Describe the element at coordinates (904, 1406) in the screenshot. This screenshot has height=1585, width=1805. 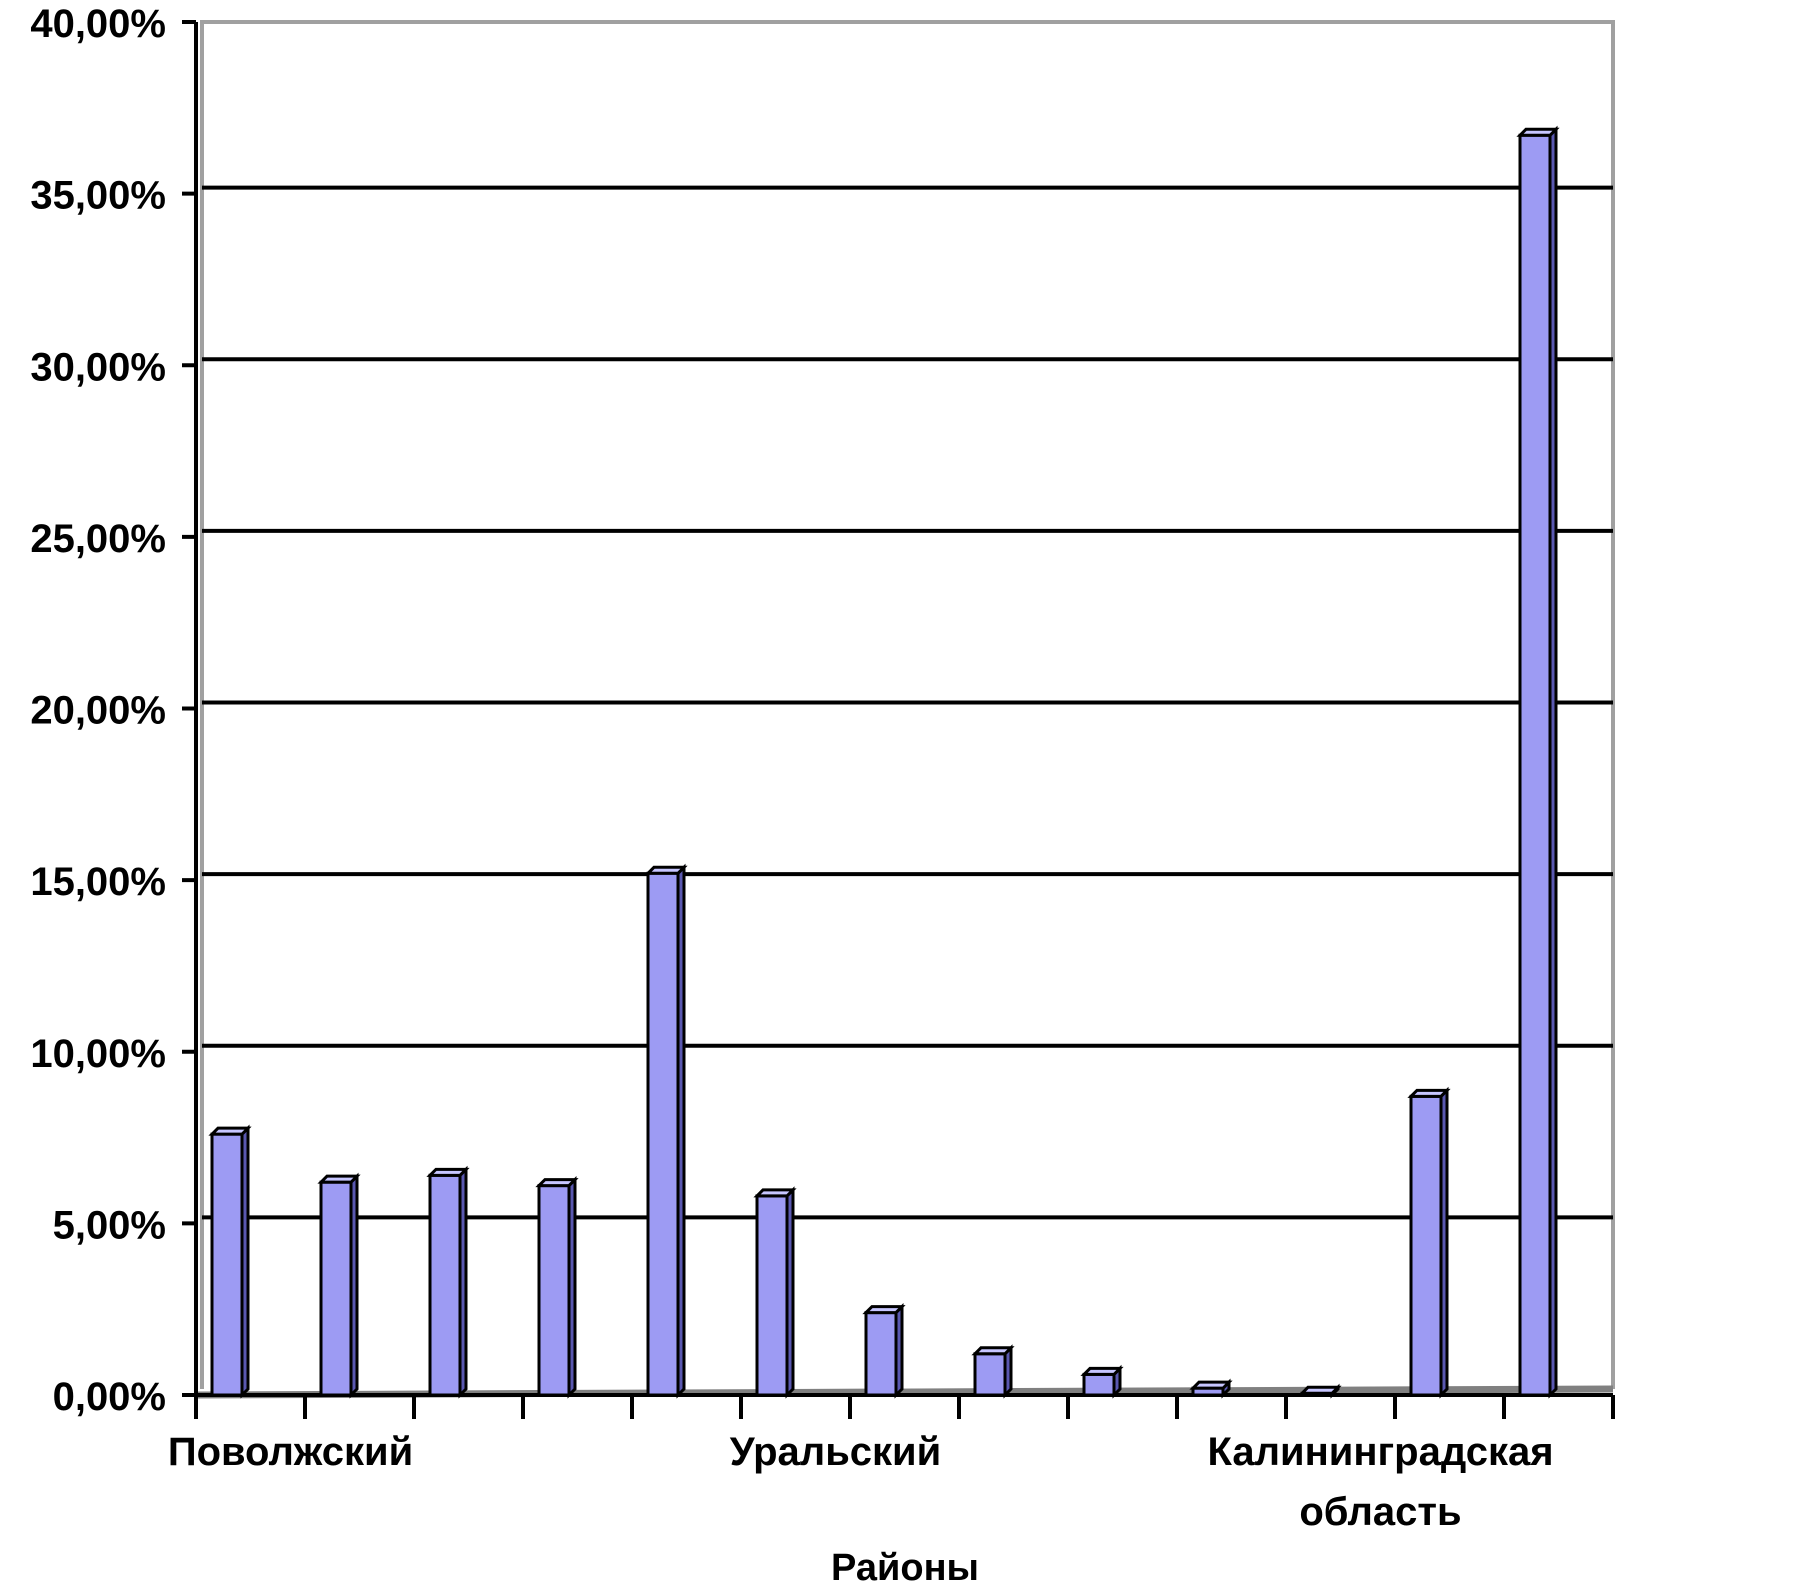
I see `x-axis` at that location.